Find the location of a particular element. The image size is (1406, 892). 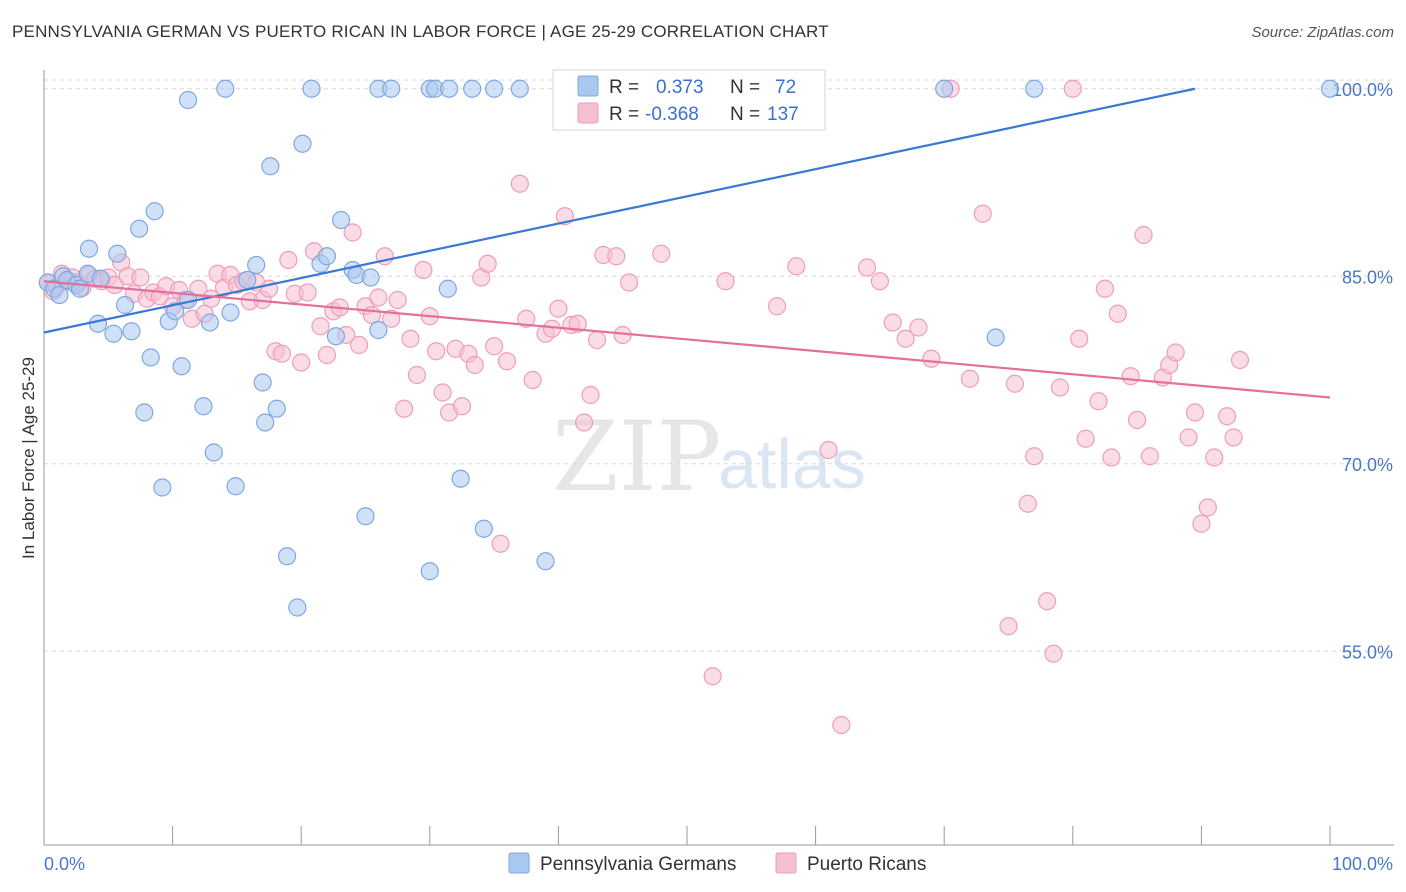

legend-swatch-blue is located at coordinates (588, 86).